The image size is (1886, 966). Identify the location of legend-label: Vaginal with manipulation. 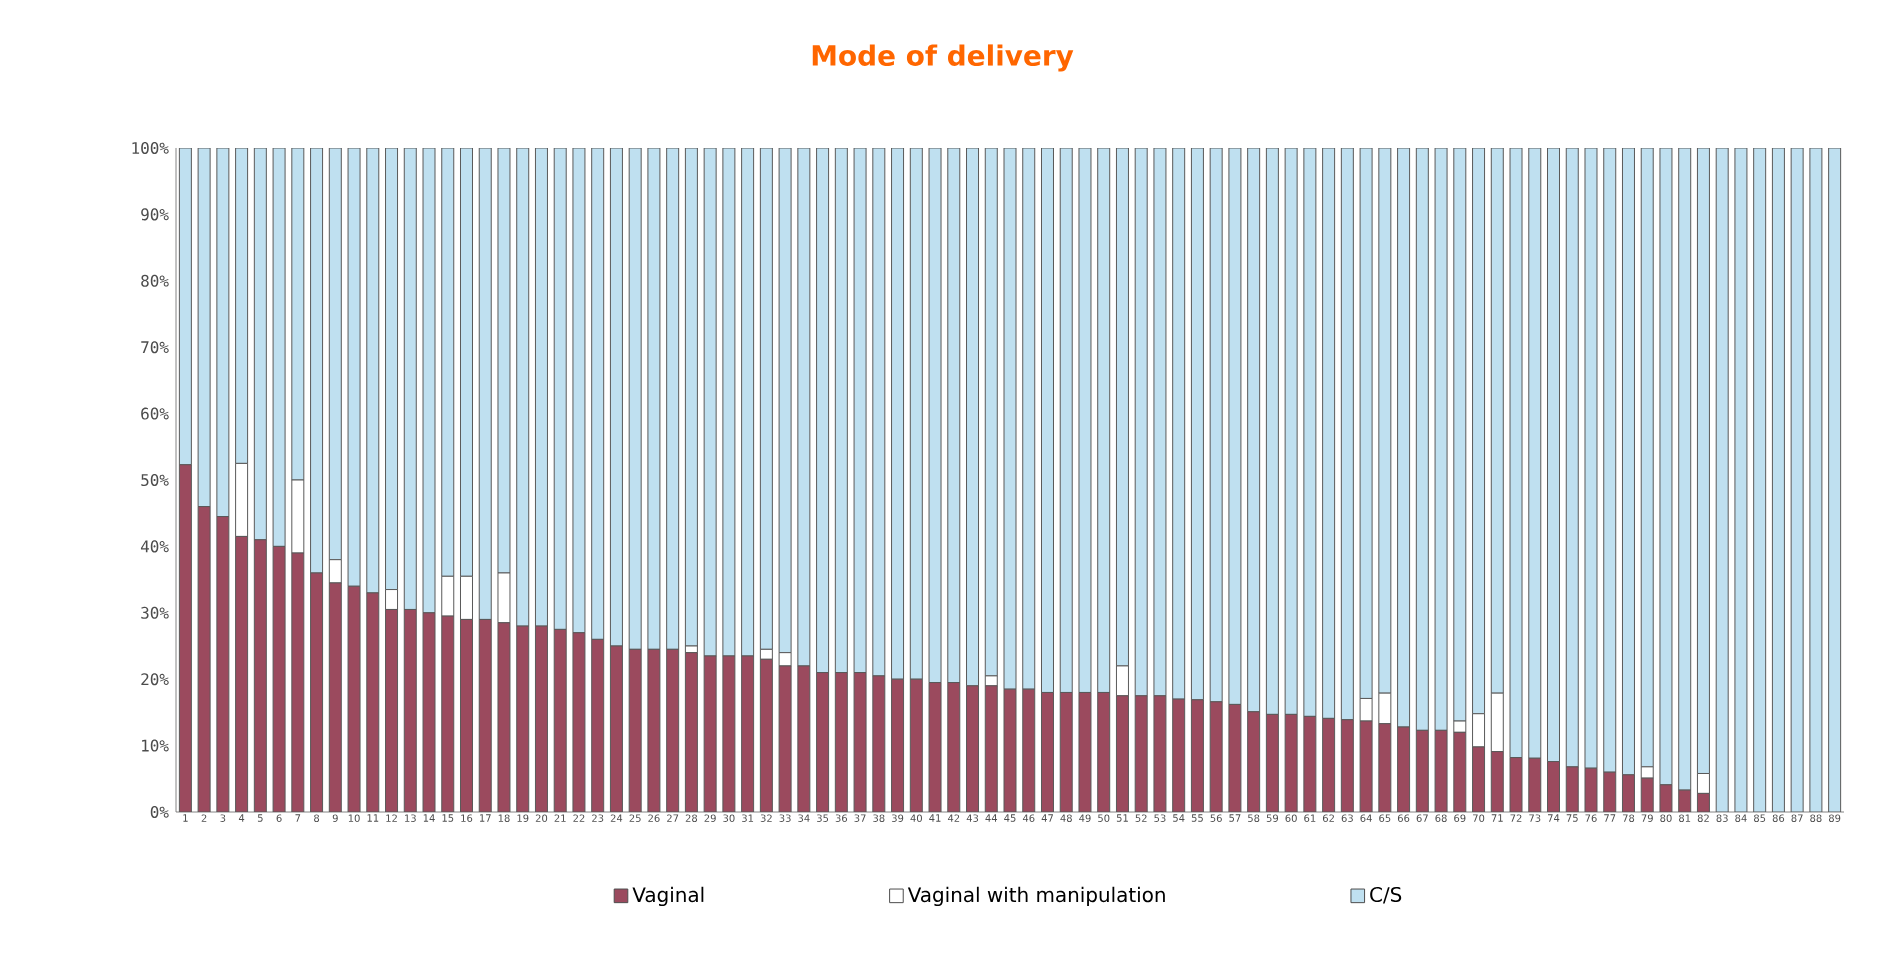
(1036, 896).